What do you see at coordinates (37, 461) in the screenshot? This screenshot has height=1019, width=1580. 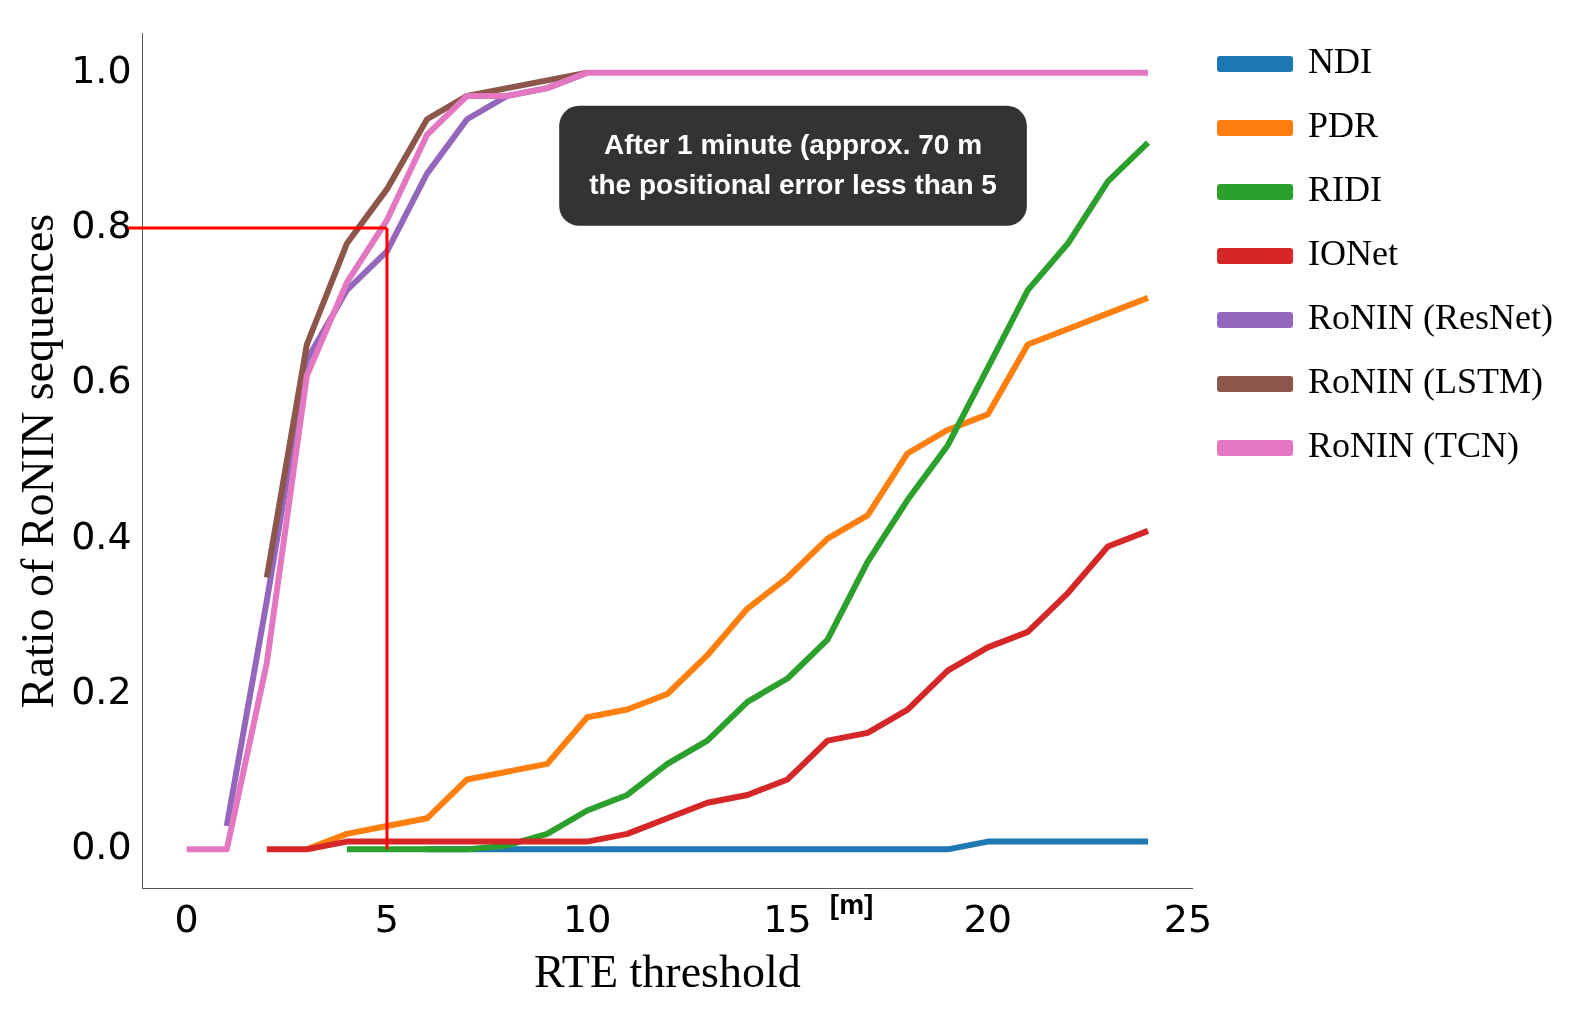 I see `y-axis-title: Ratio of RoNIN sequences` at bounding box center [37, 461].